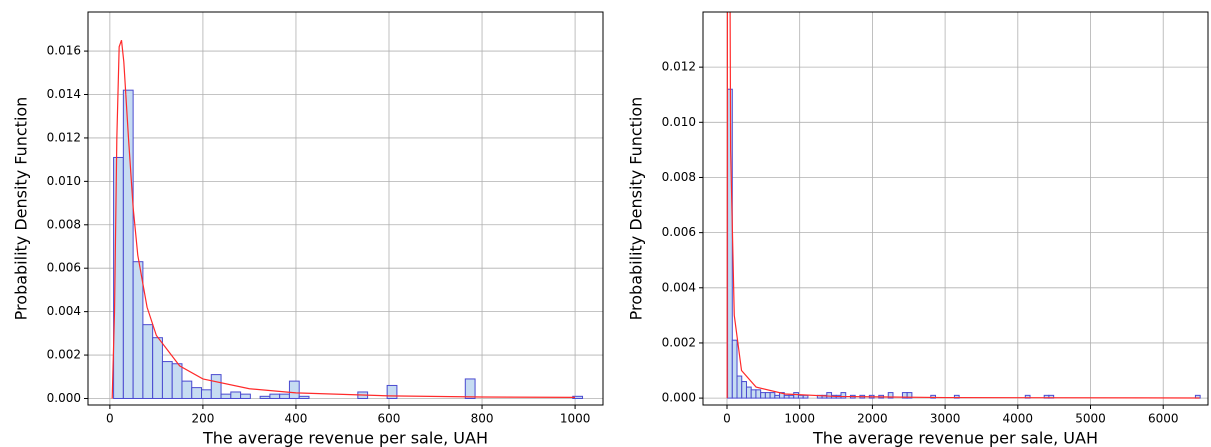  Describe the element at coordinates (296, 419) in the screenshot. I see `x-tick-label: 400` at that location.